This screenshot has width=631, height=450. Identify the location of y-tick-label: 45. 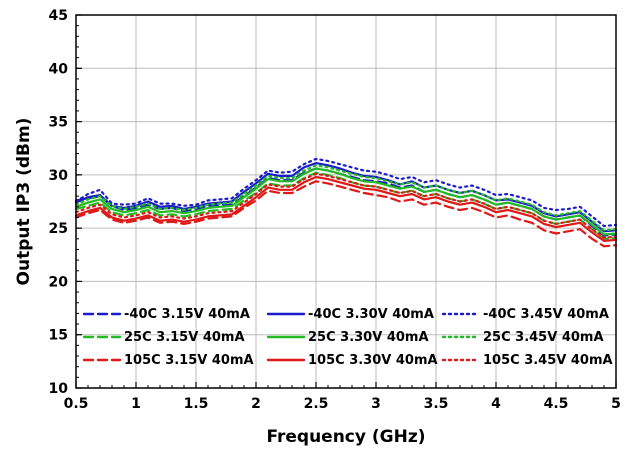
(58, 16).